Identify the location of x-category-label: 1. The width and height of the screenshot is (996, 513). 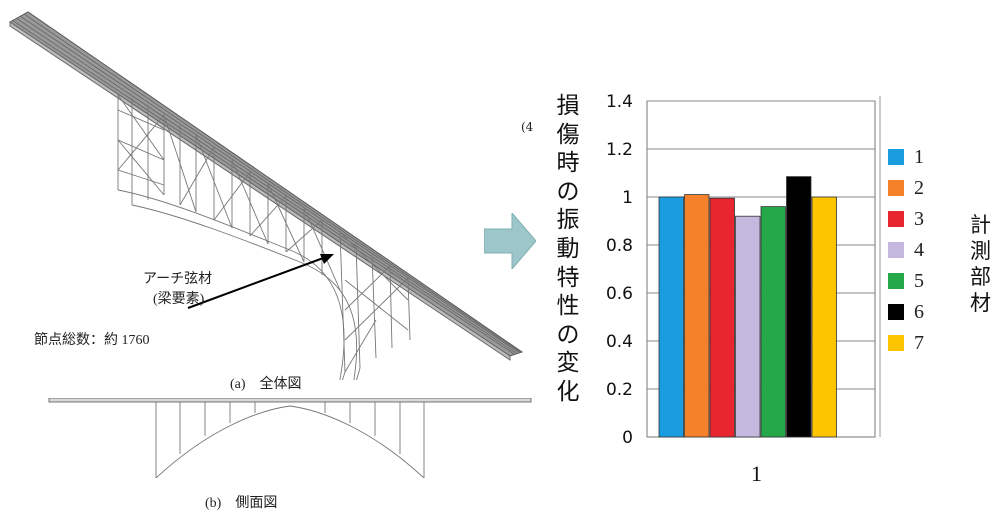
(756, 473).